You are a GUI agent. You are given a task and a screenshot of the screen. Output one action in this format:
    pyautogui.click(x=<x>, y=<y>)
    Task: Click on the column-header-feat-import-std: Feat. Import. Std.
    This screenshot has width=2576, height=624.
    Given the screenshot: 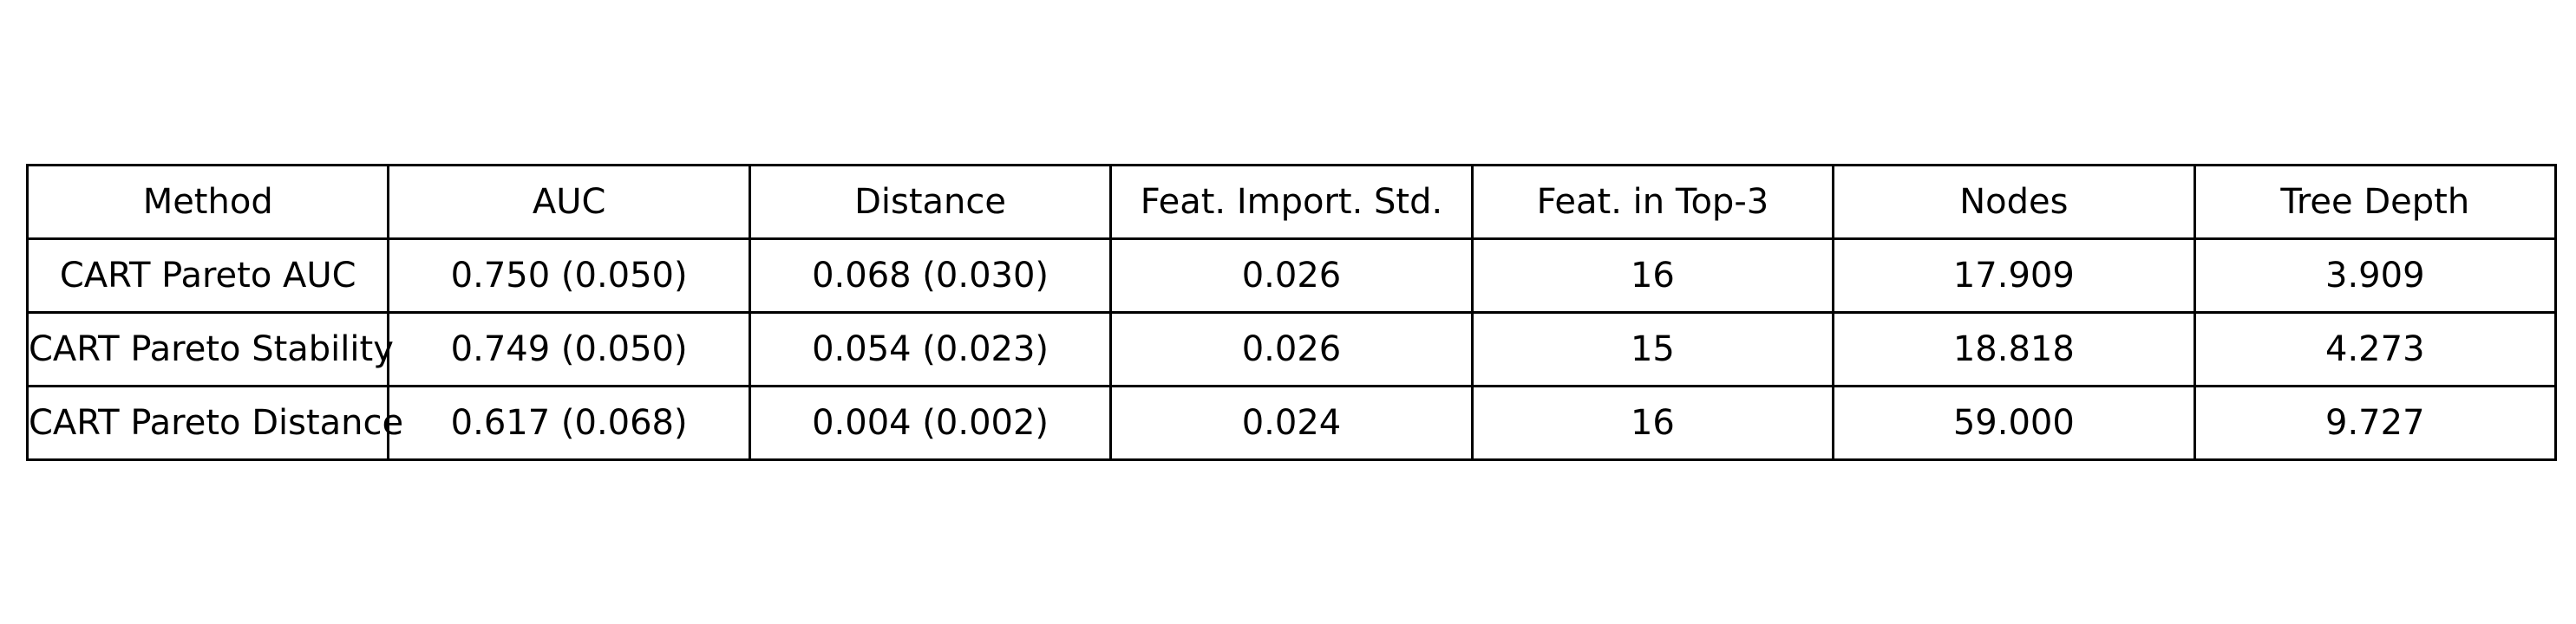 What is the action you would take?
    pyautogui.click(x=1291, y=202)
    